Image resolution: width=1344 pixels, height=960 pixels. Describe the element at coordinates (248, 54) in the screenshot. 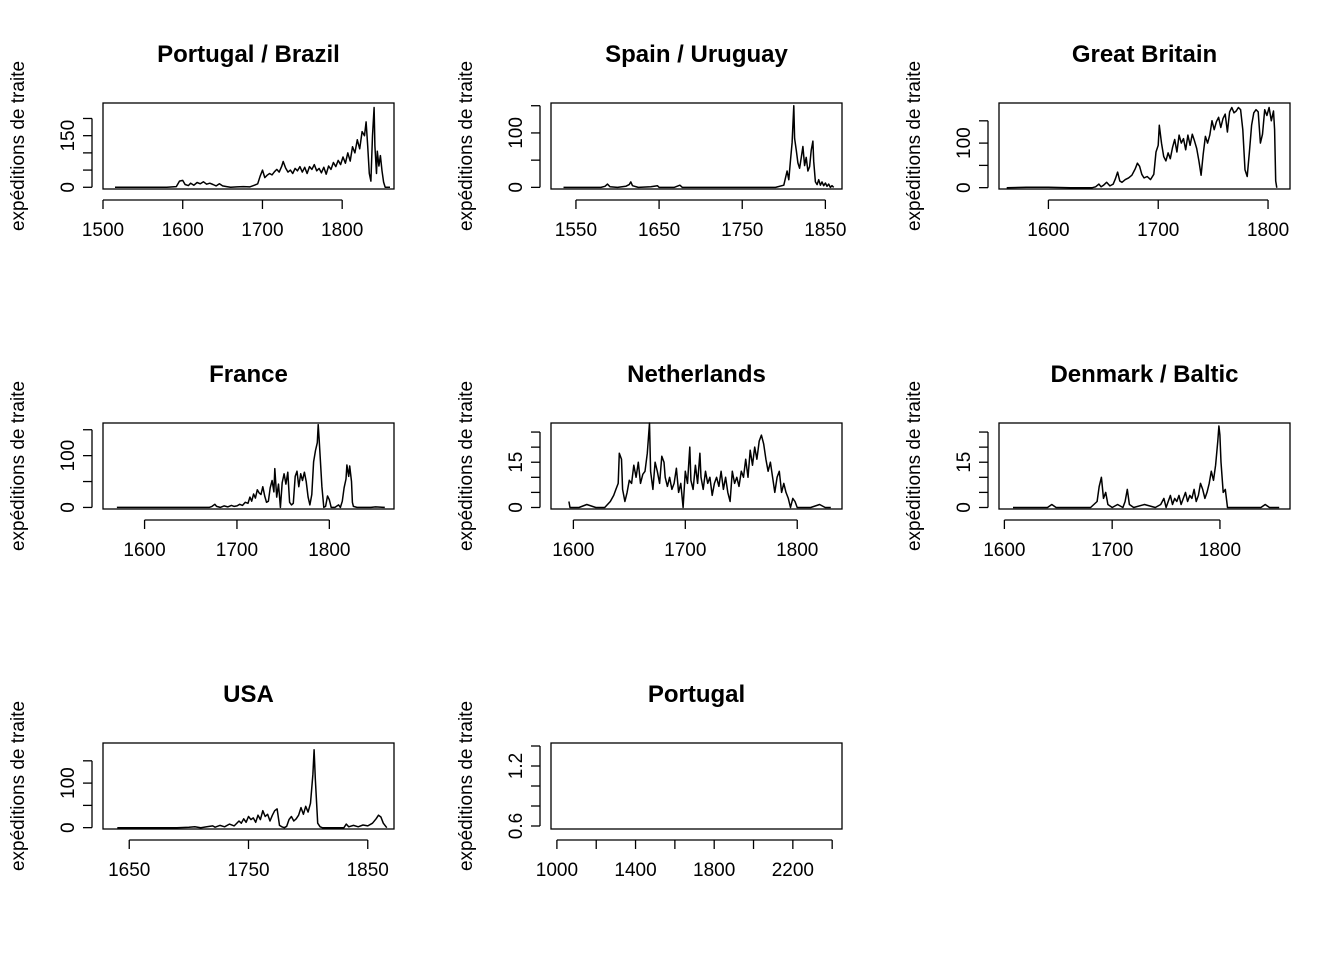

I see `panel-title: Portugal / Brazil` at that location.